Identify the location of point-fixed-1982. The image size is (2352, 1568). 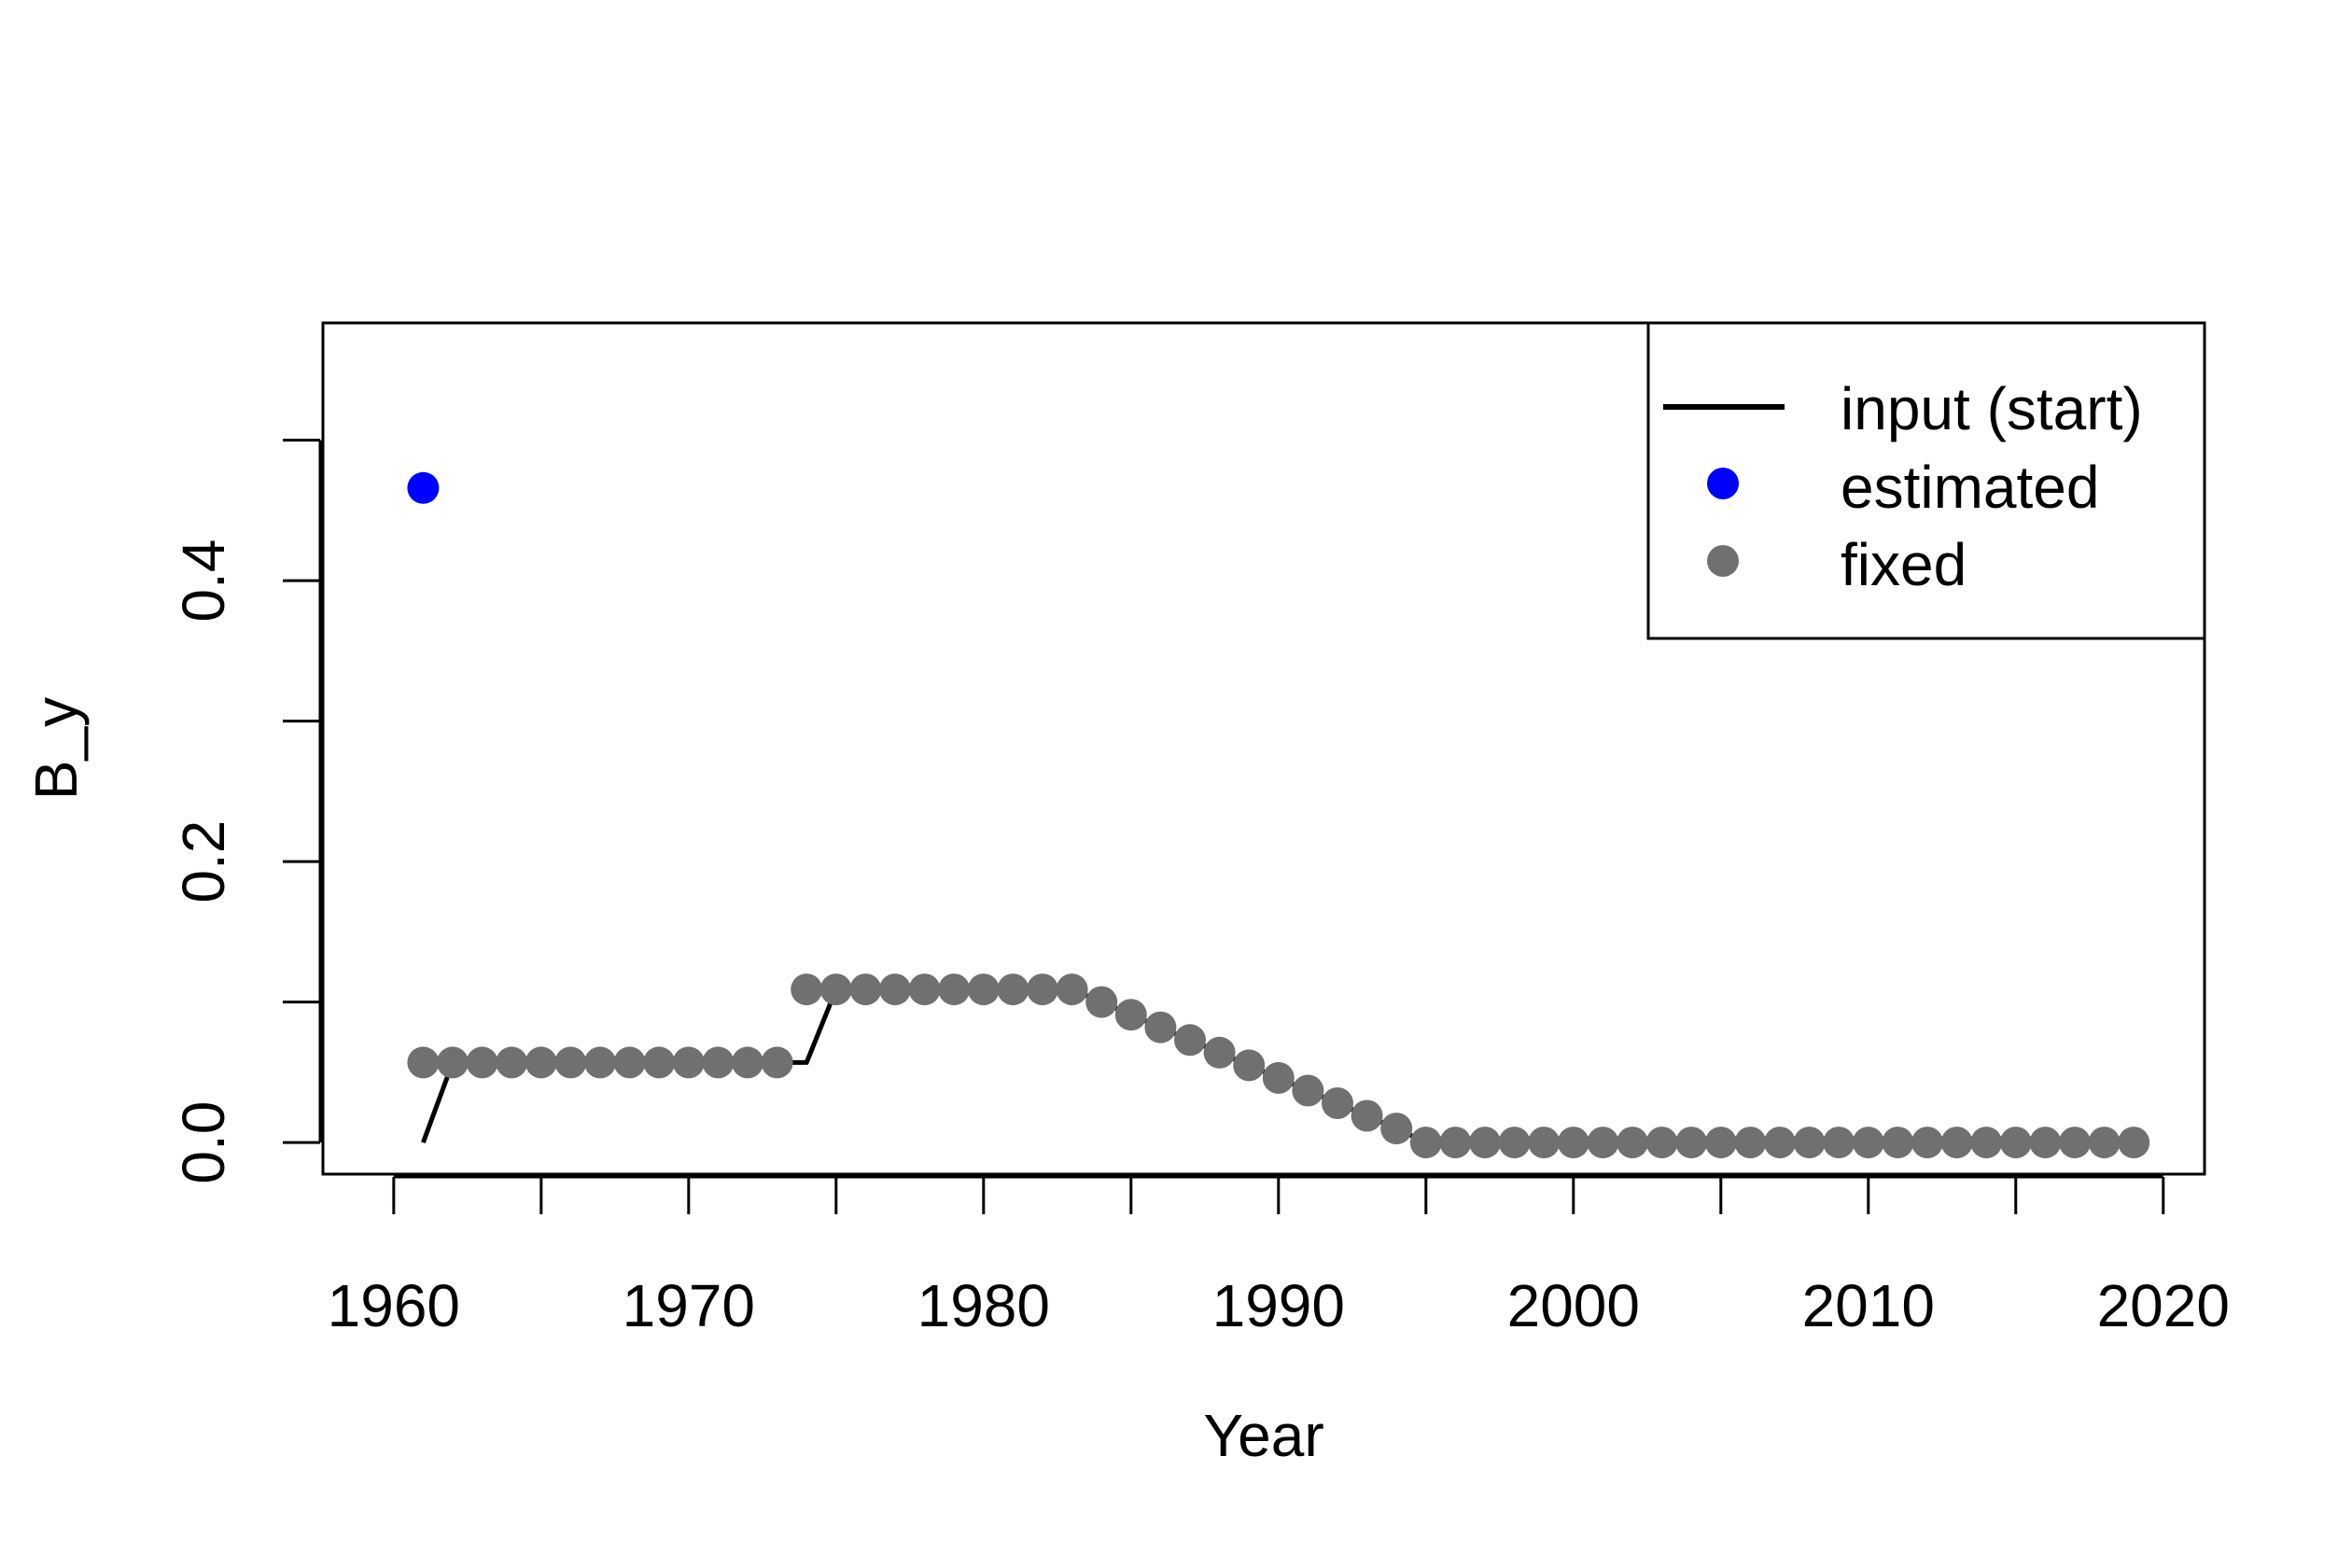
(1042, 989).